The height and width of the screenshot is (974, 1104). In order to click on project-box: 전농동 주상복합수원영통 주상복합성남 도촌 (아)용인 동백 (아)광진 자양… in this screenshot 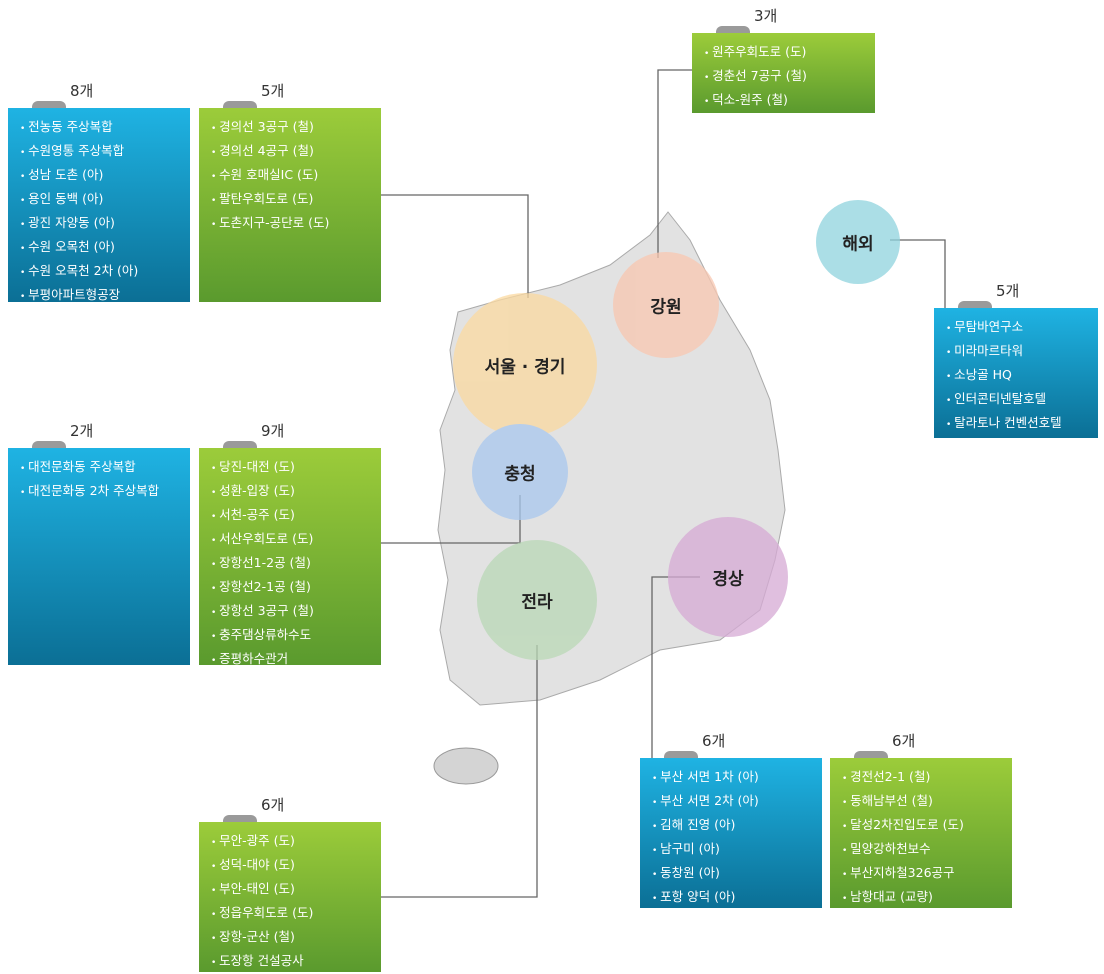, I will do `click(99, 205)`.